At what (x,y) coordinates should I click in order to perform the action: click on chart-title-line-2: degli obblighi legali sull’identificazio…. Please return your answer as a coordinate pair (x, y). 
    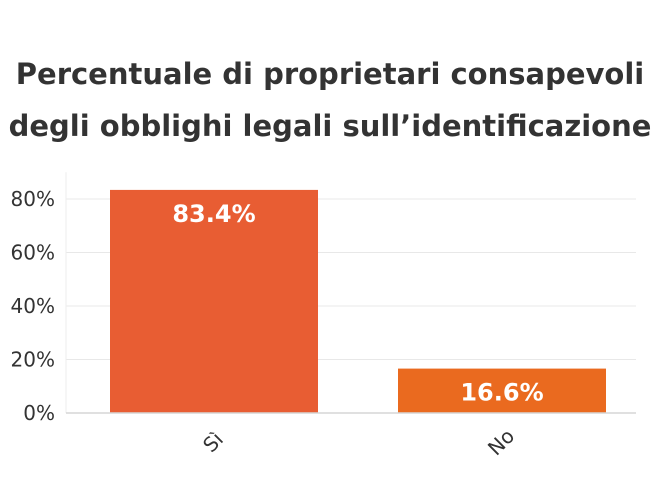
    Looking at the image, I should click on (330, 126).